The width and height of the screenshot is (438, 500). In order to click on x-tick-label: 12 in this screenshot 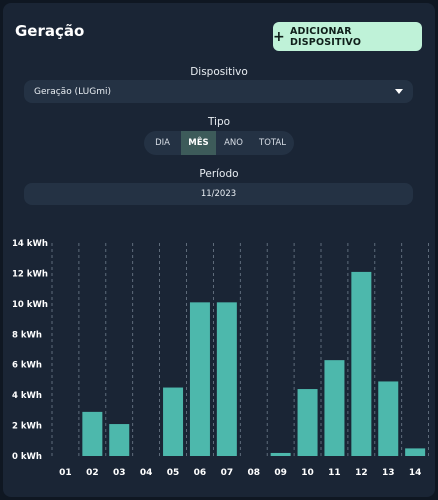, I will do `click(361, 473)`.